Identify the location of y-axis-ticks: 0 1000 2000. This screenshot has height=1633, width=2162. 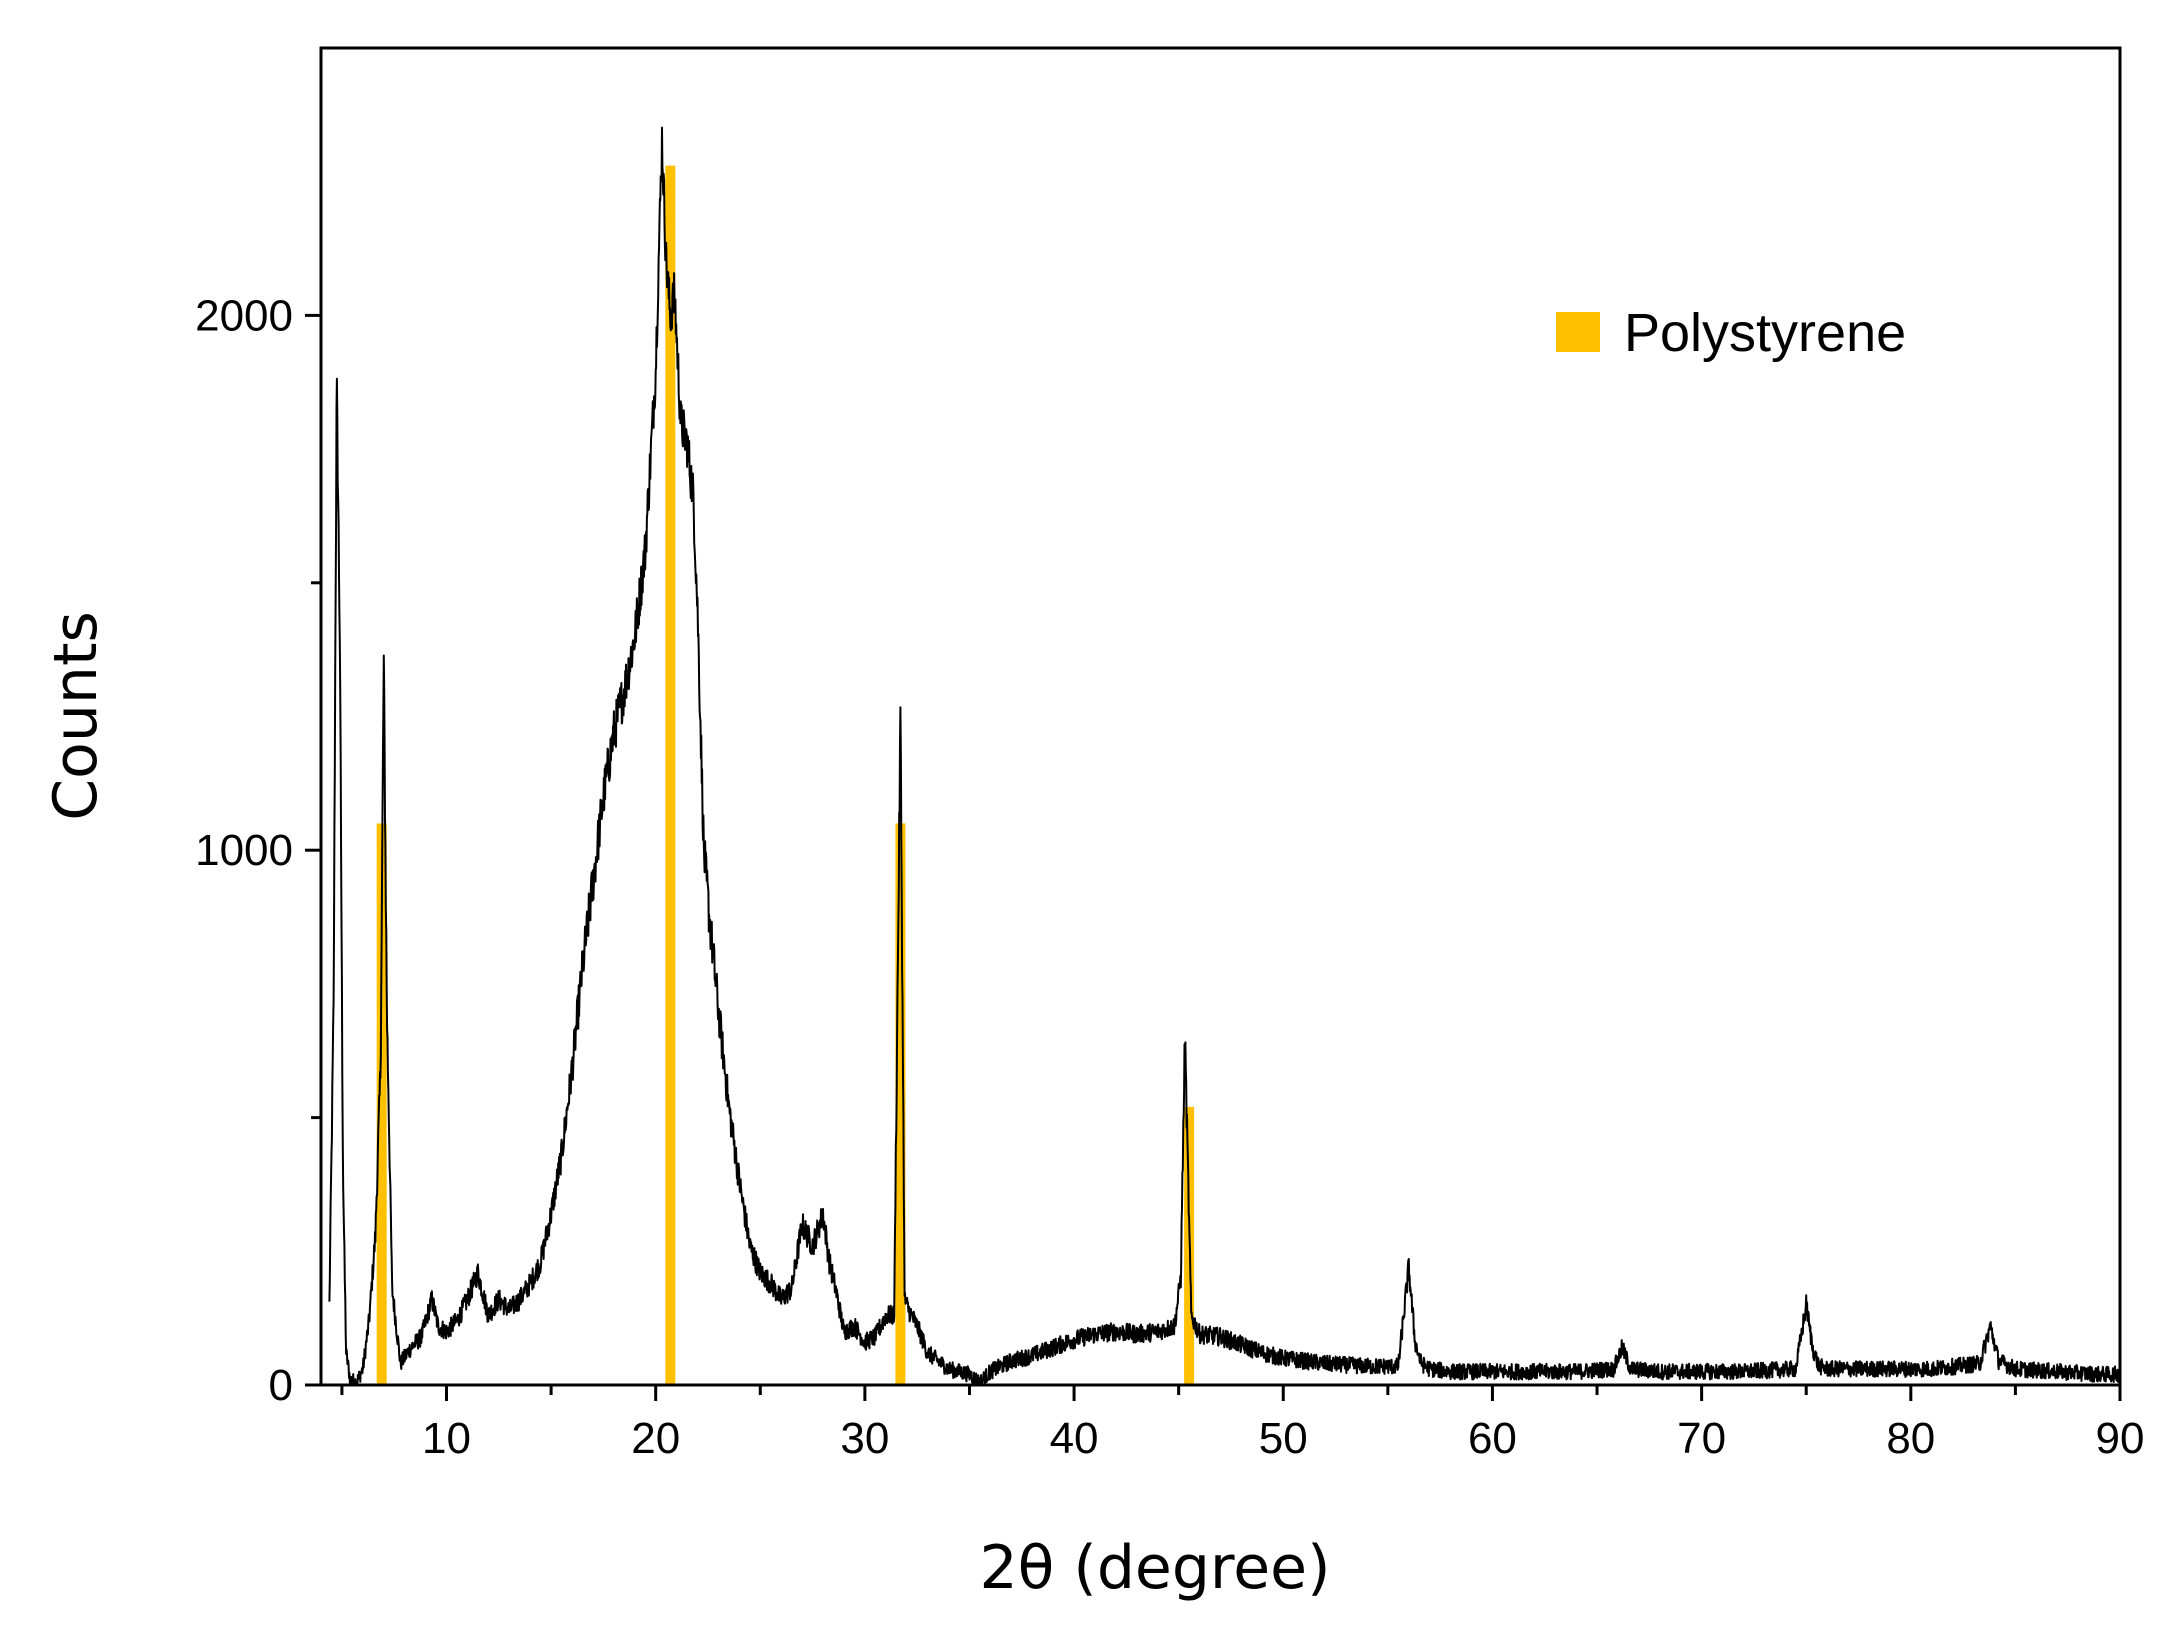
(258, 850).